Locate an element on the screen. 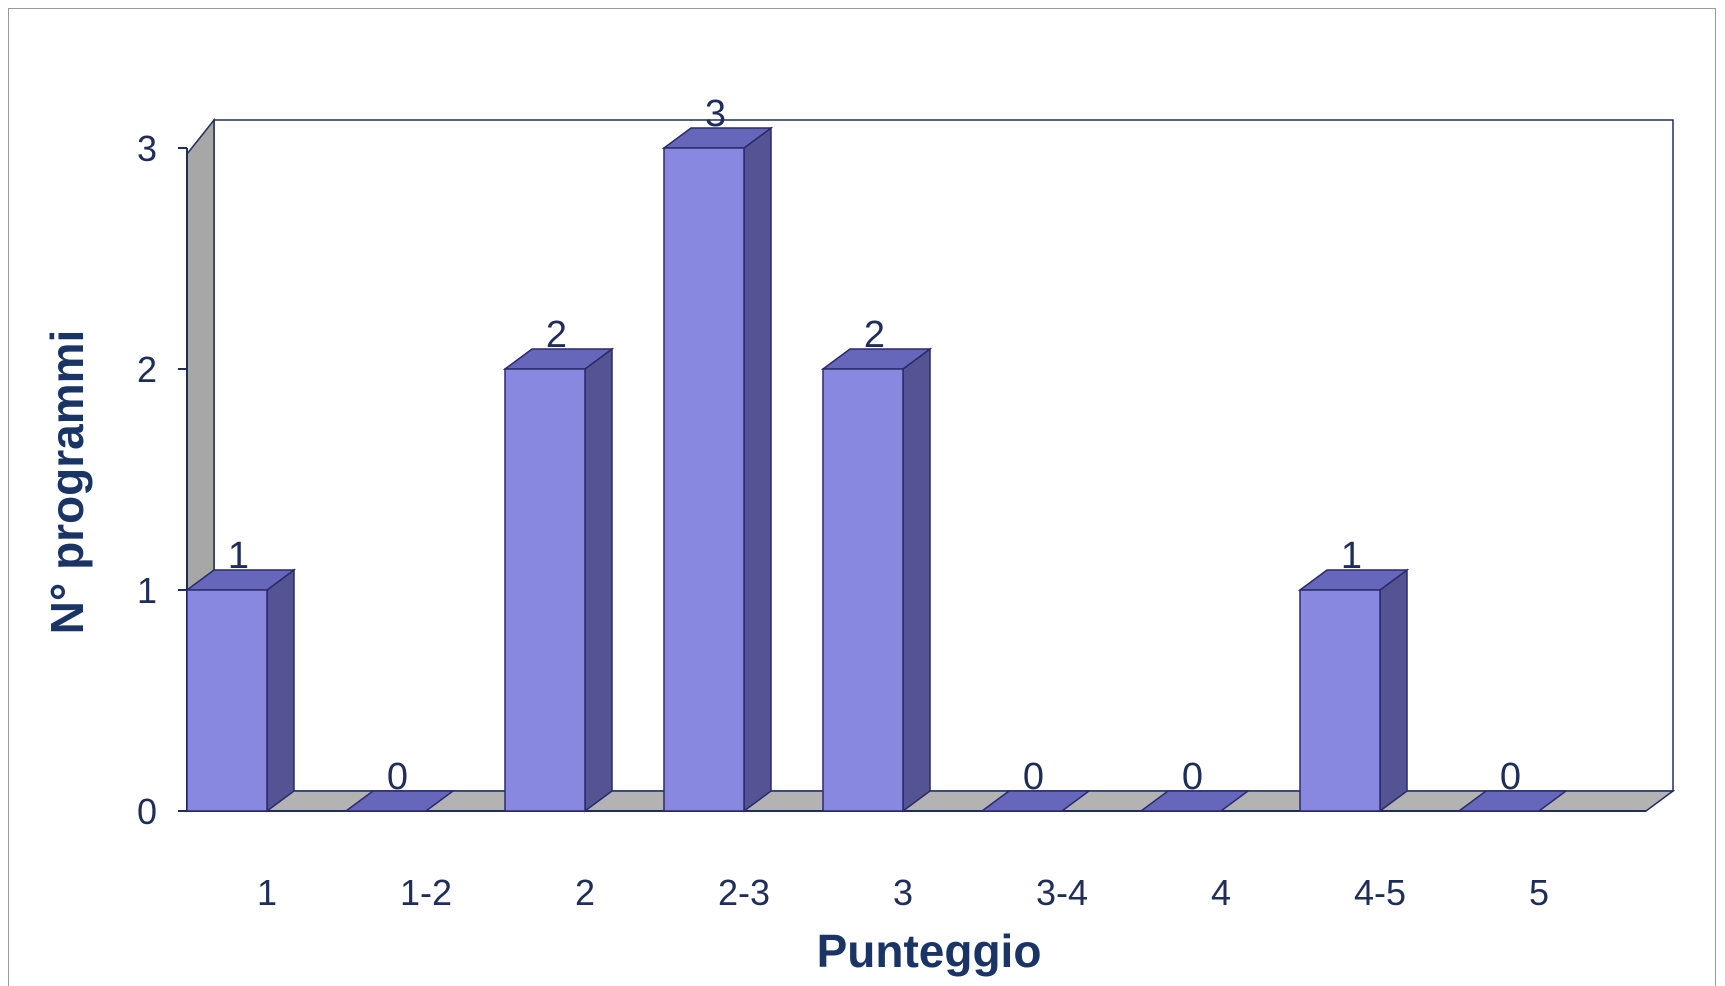 This screenshot has width=1725, height=986. y-tick-label: 1 is located at coordinates (147, 590).